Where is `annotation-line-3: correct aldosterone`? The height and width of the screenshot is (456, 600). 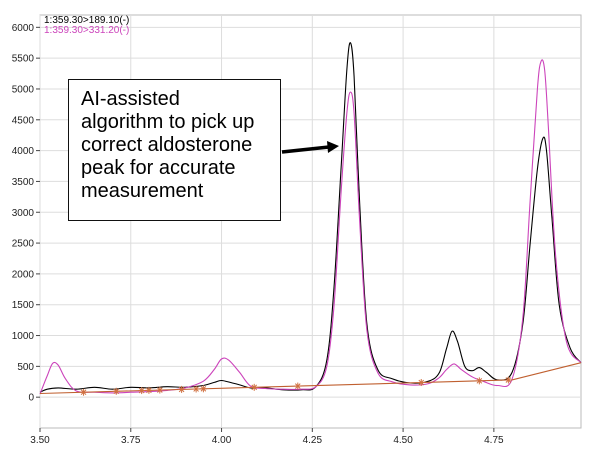
annotation-line-3: correct aldosterone is located at coordinates (167, 145).